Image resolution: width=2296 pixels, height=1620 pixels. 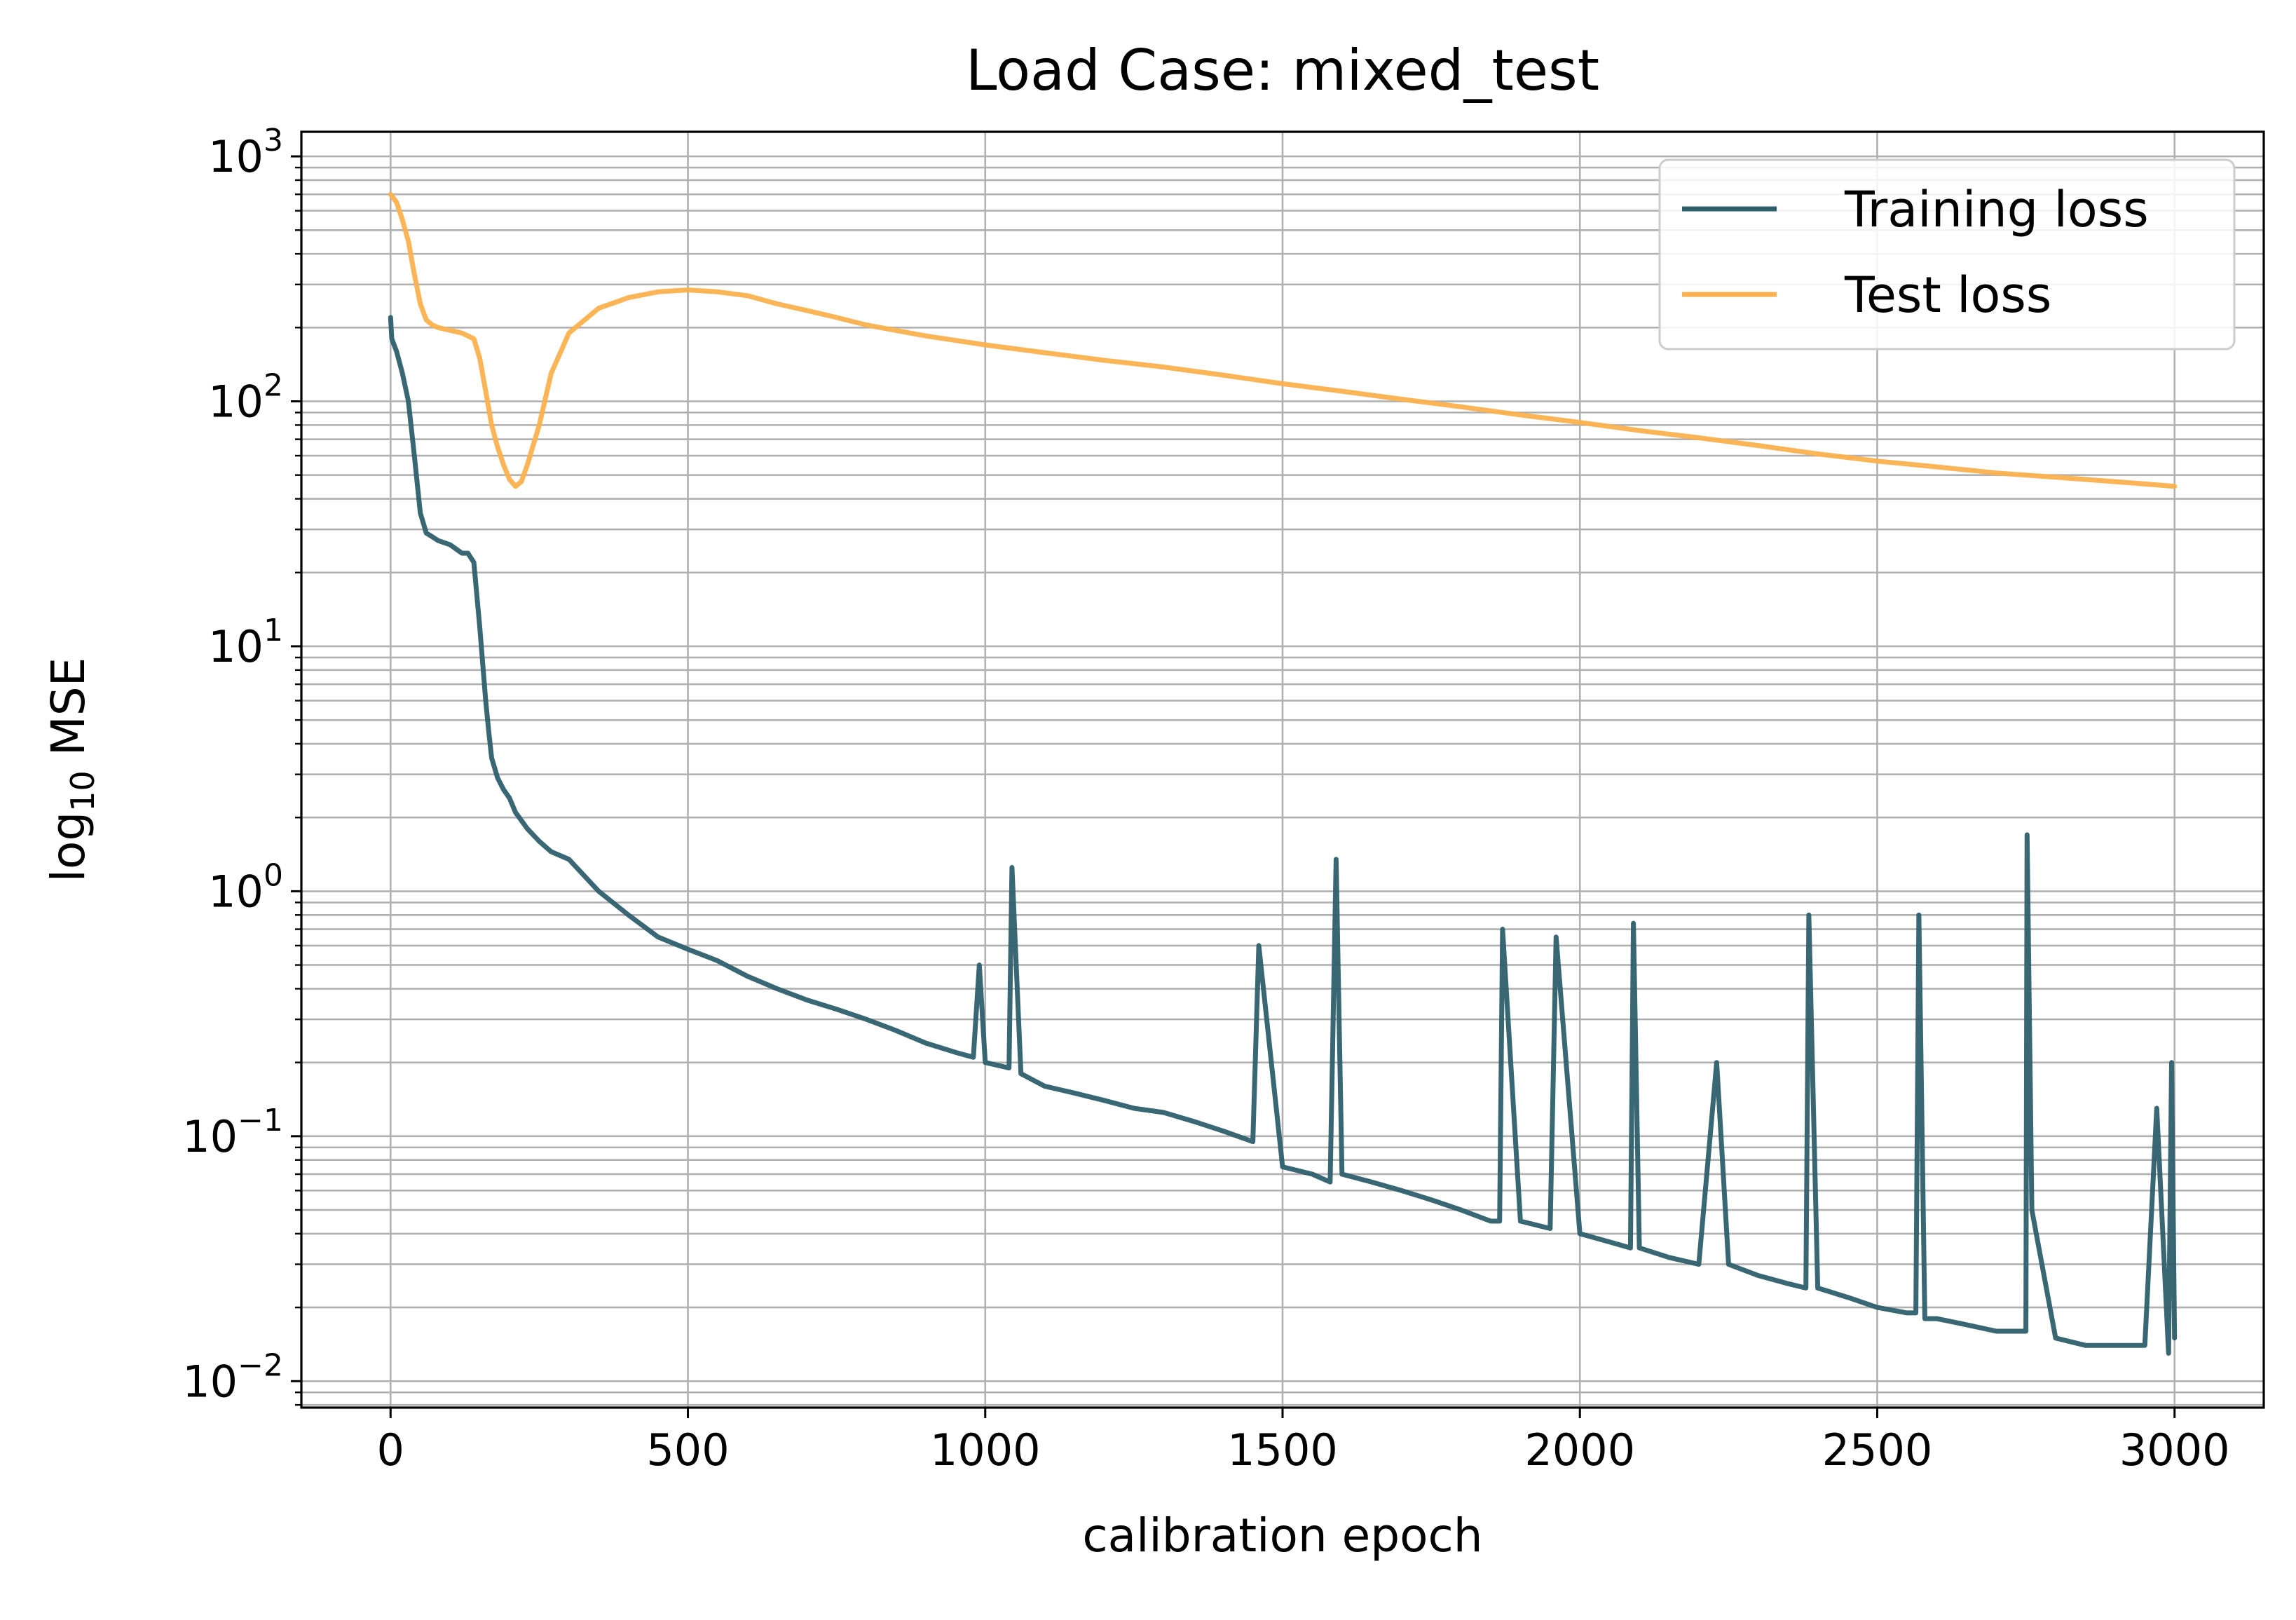 I want to click on y-axis-label: log10 MSE, so click(x=71, y=770).